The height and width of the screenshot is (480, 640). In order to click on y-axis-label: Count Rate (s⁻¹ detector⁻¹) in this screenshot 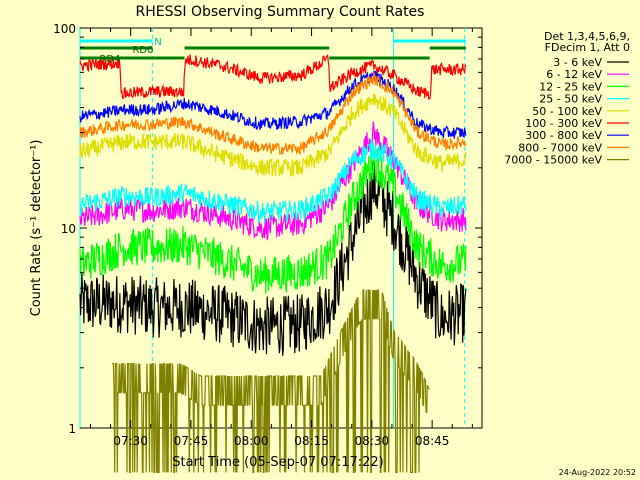, I will do `click(36, 228)`.